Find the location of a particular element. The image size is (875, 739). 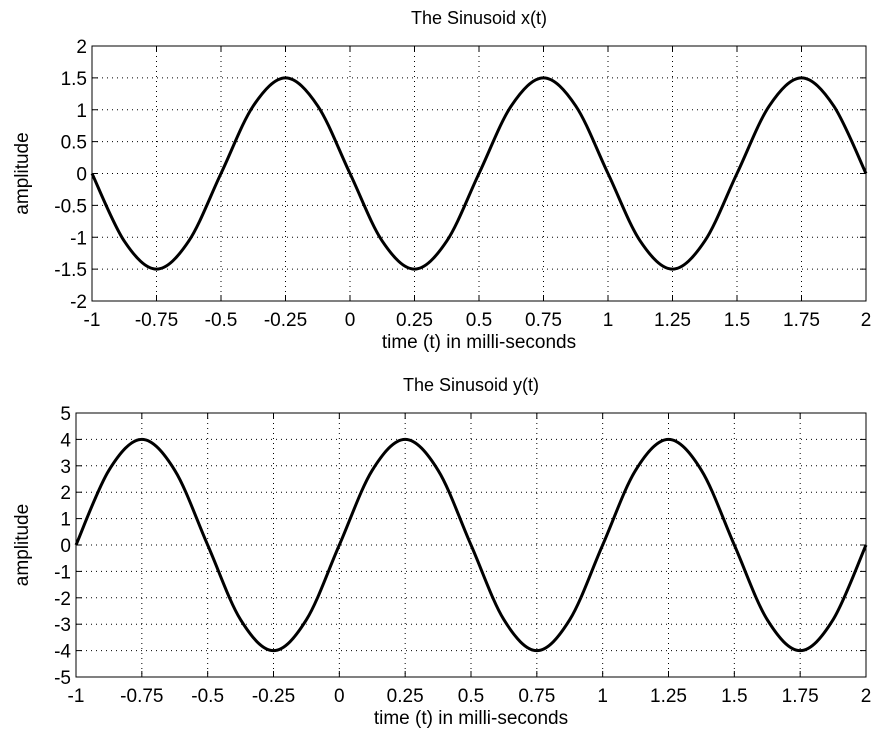

y-tick-label: -3 is located at coordinates (62, 625).